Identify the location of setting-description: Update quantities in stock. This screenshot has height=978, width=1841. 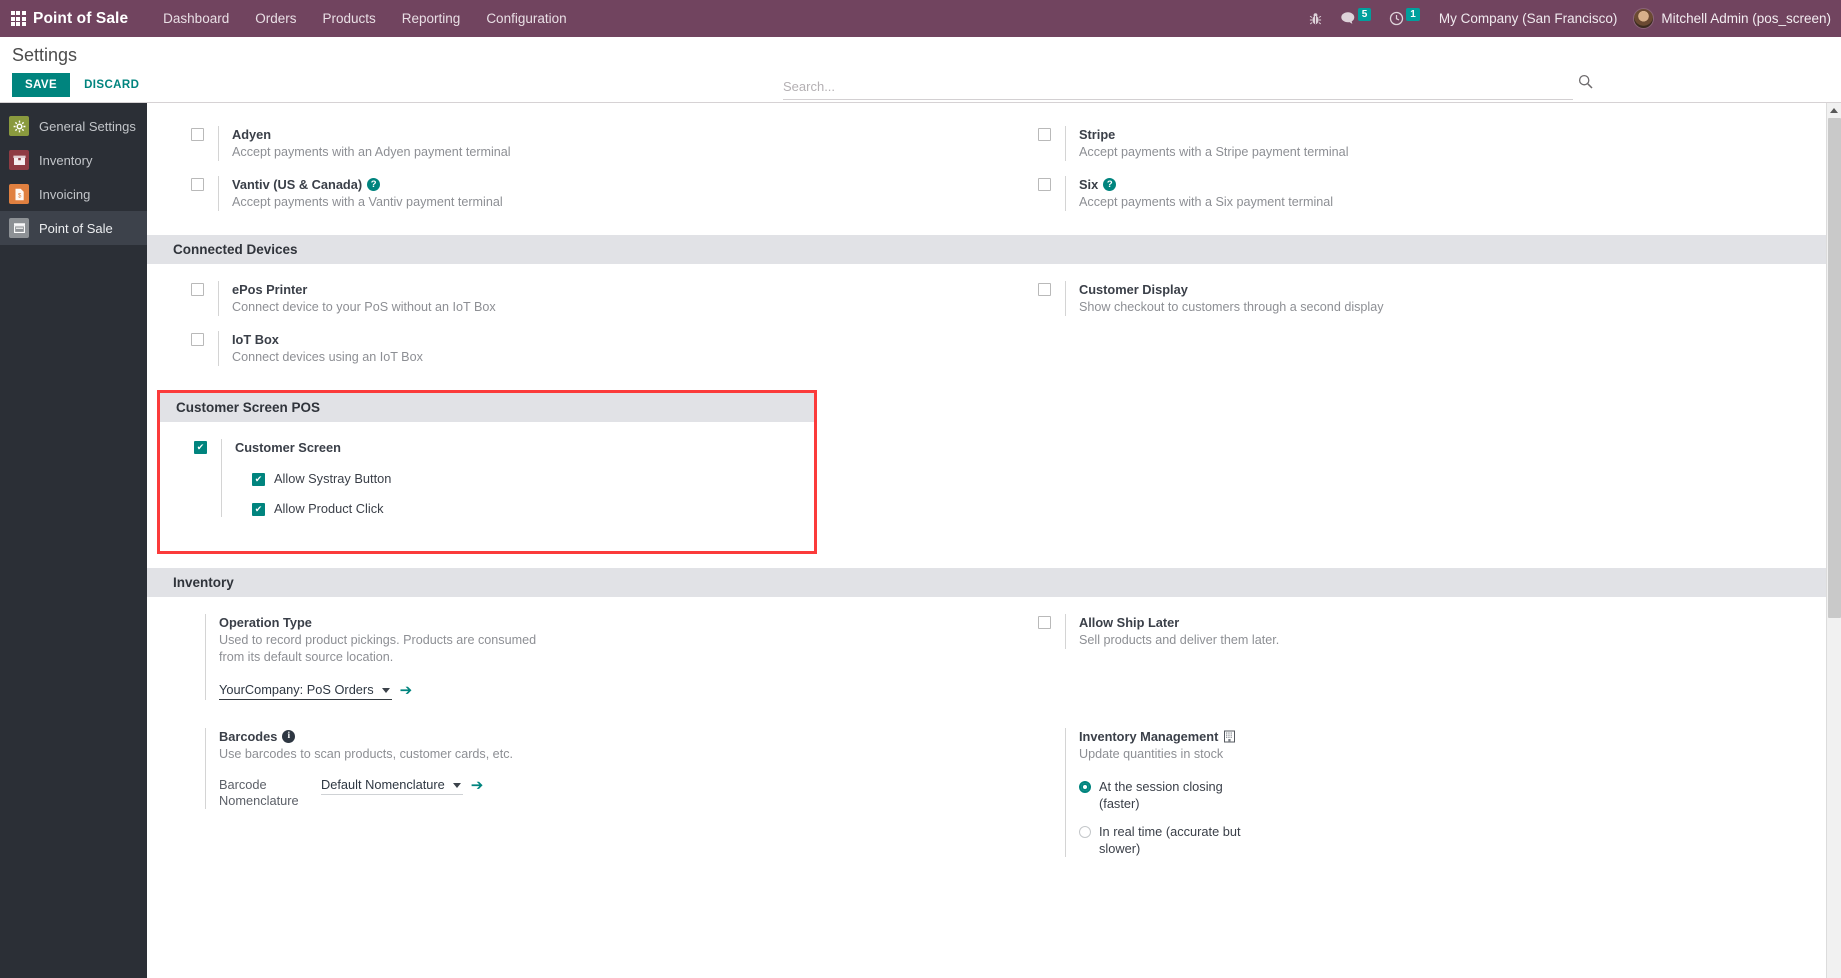
(1151, 754).